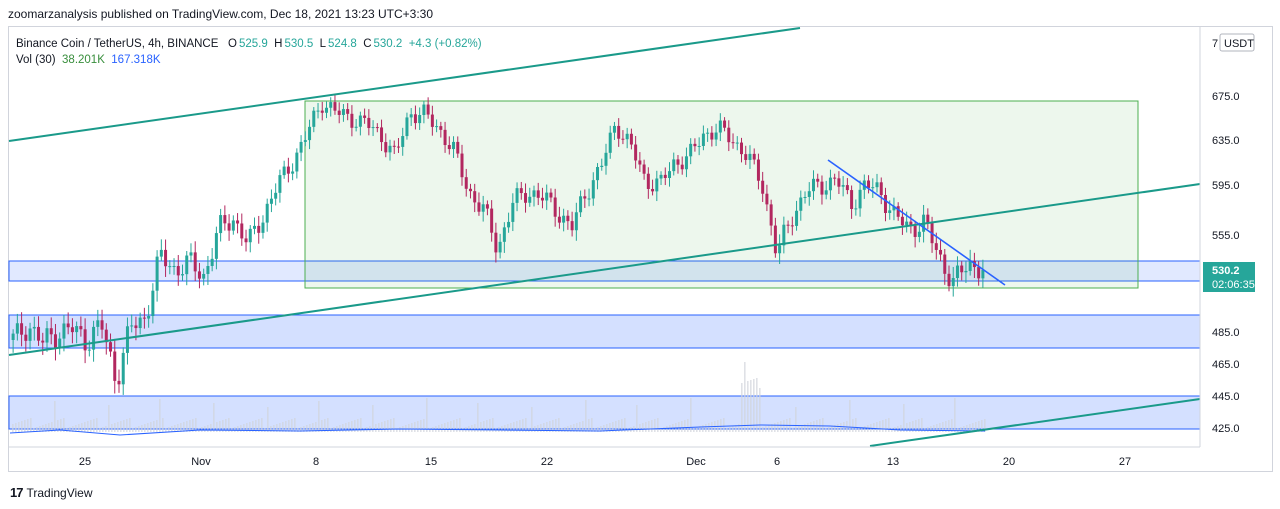  What do you see at coordinates (1226, 429) in the screenshot?
I see `price-tick-label: 425.0` at bounding box center [1226, 429].